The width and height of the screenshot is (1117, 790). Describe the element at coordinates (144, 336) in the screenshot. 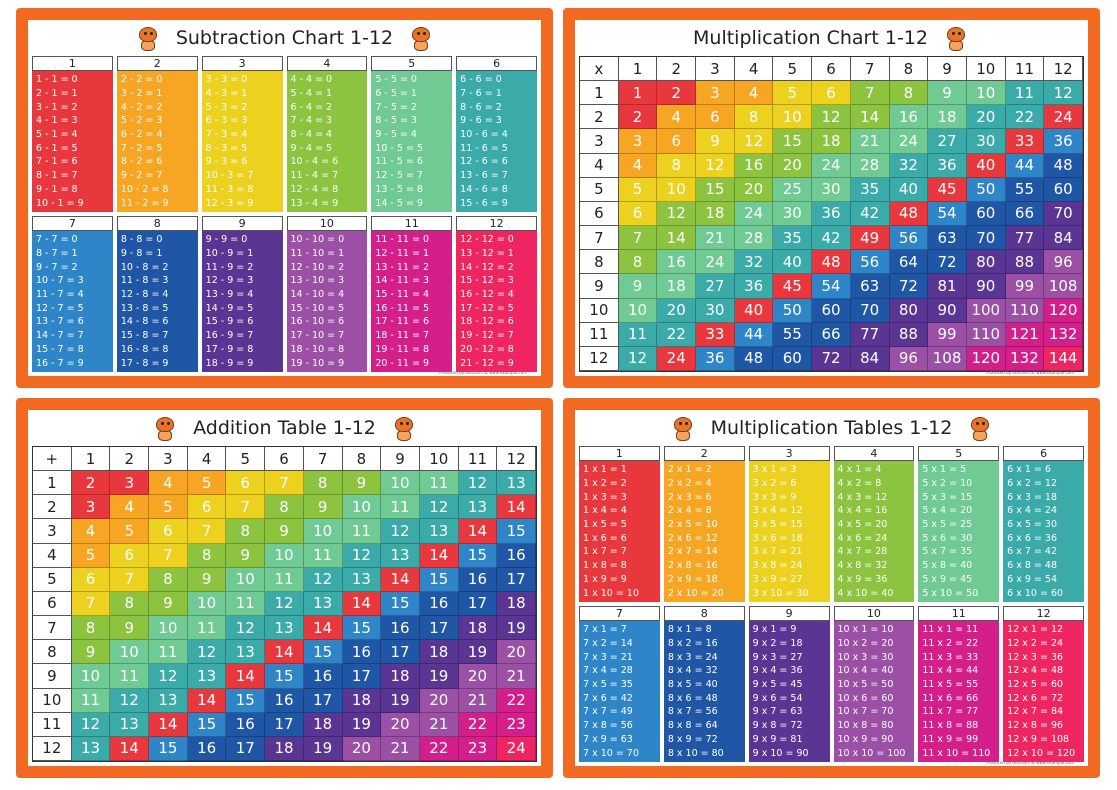

I see `fact-line: 15 - 8 = 7` at that location.